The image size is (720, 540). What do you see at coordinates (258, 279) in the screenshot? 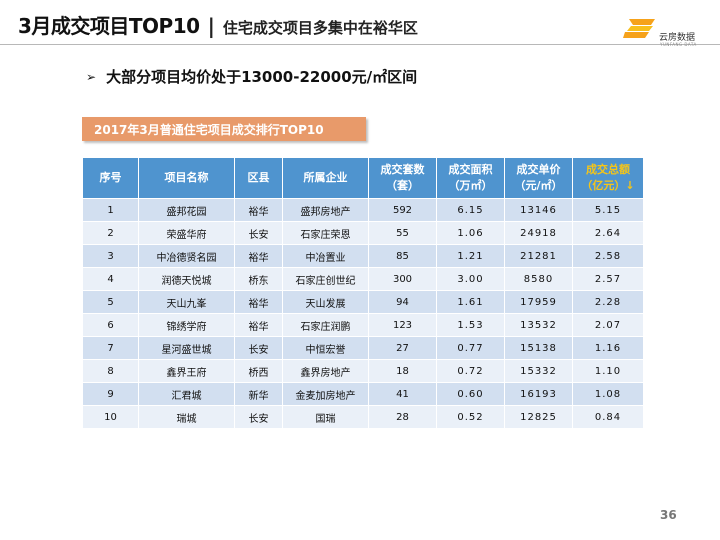
I see `cell-district: 桥东` at bounding box center [258, 279].